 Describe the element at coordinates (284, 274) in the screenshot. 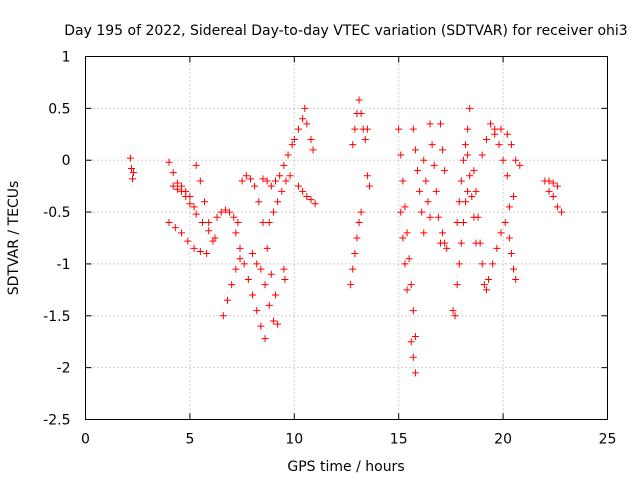

I see `trace-t13` at that location.